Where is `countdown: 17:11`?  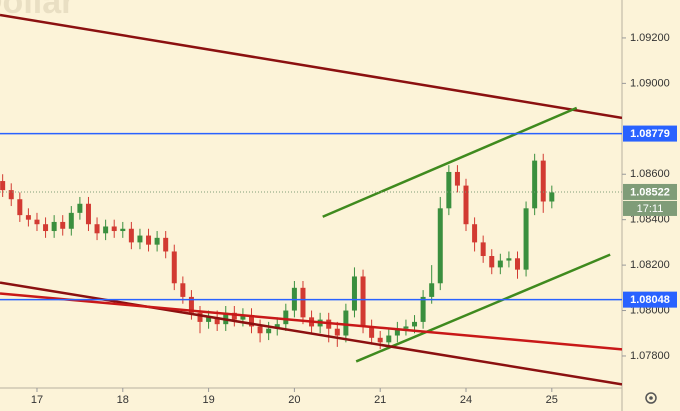 countdown: 17:11 is located at coordinates (650, 209).